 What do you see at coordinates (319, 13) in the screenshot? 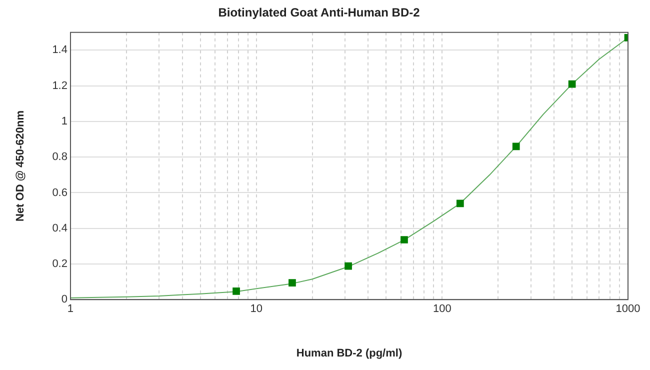
I see `chart-title: Biotinylated Goat Anti-Human BD-2` at bounding box center [319, 13].